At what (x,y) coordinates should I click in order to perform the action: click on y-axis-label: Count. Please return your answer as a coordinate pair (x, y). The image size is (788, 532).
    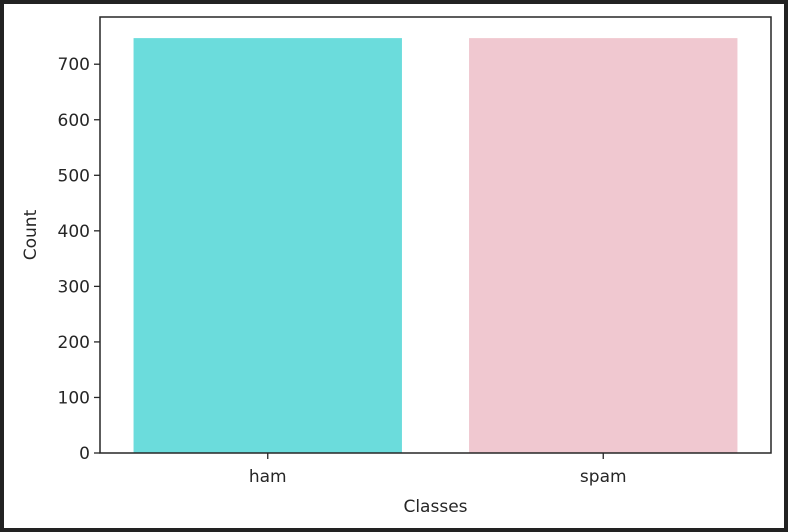
    Looking at the image, I should click on (31, 234).